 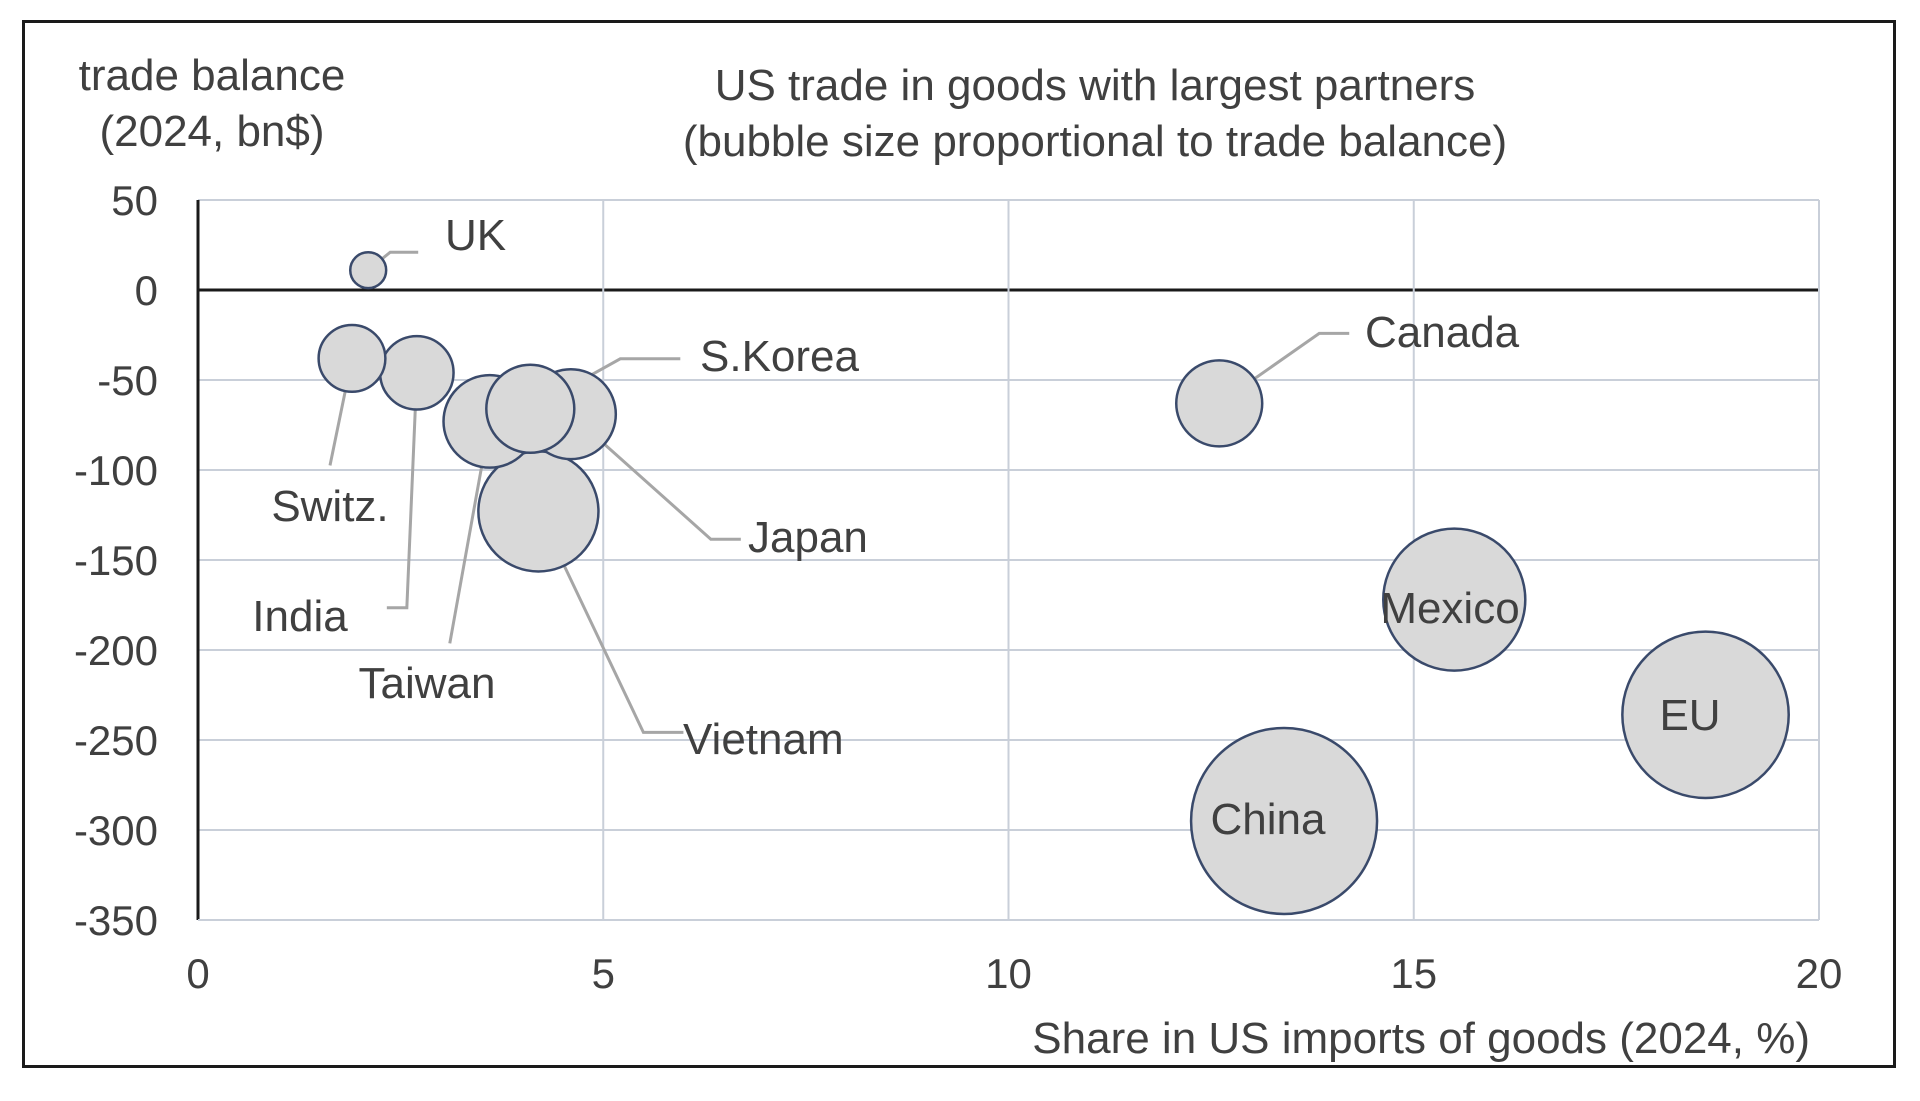 What do you see at coordinates (1008, 973) in the screenshot?
I see `x-tick-label: 10` at bounding box center [1008, 973].